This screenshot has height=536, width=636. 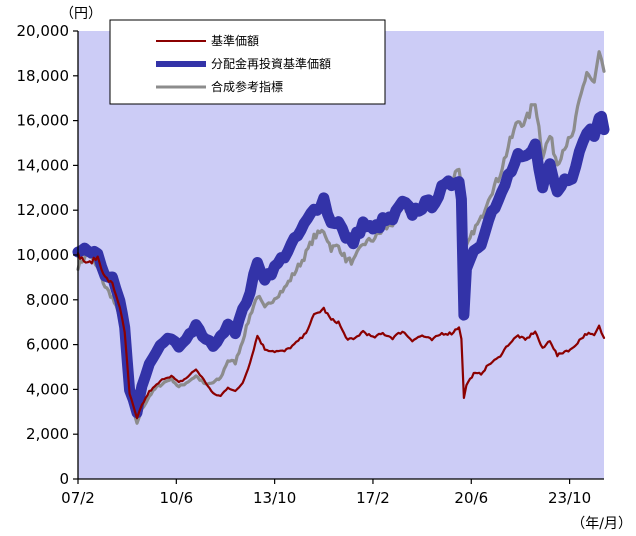 What do you see at coordinates (247, 86) in the screenshot?
I see `series-benchmark-legend-label: 合成参考指標` at bounding box center [247, 86].